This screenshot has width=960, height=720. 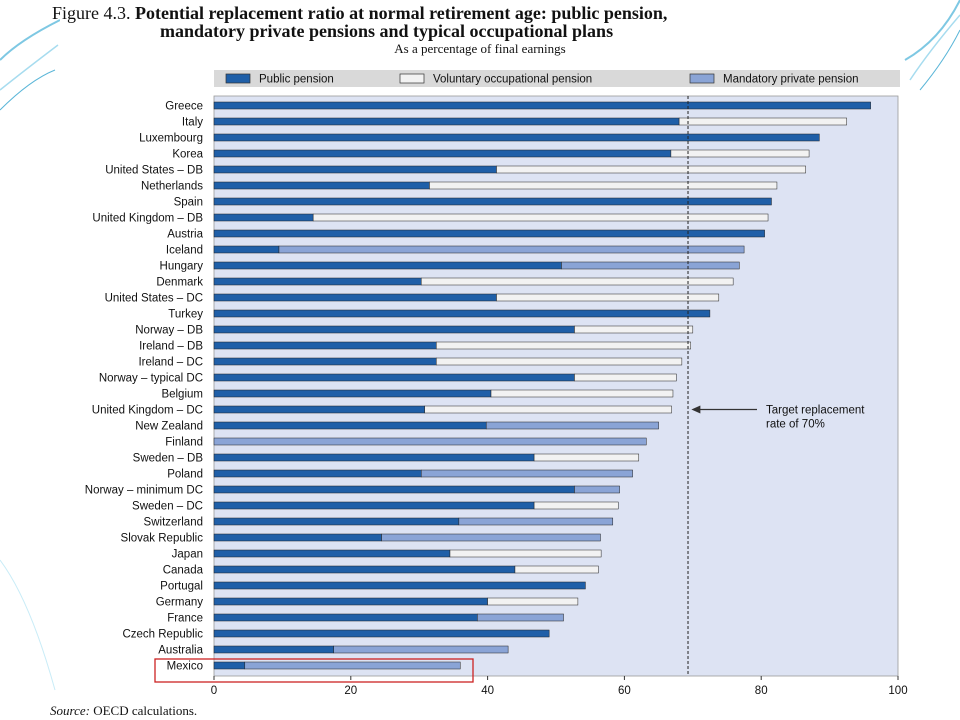 What do you see at coordinates (184, 107) in the screenshot?
I see `category-label-1: Greece` at bounding box center [184, 107].